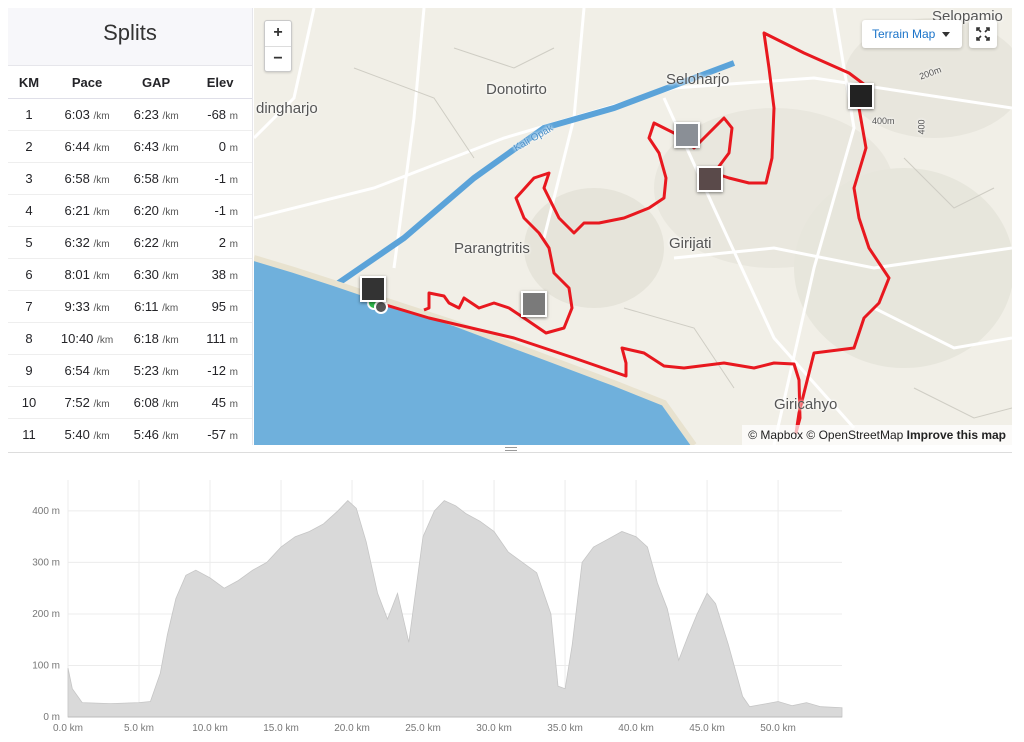 Image resolution: width=1024 pixels, height=742 pixels. I want to click on place-label: Giricahyo, so click(806, 404).